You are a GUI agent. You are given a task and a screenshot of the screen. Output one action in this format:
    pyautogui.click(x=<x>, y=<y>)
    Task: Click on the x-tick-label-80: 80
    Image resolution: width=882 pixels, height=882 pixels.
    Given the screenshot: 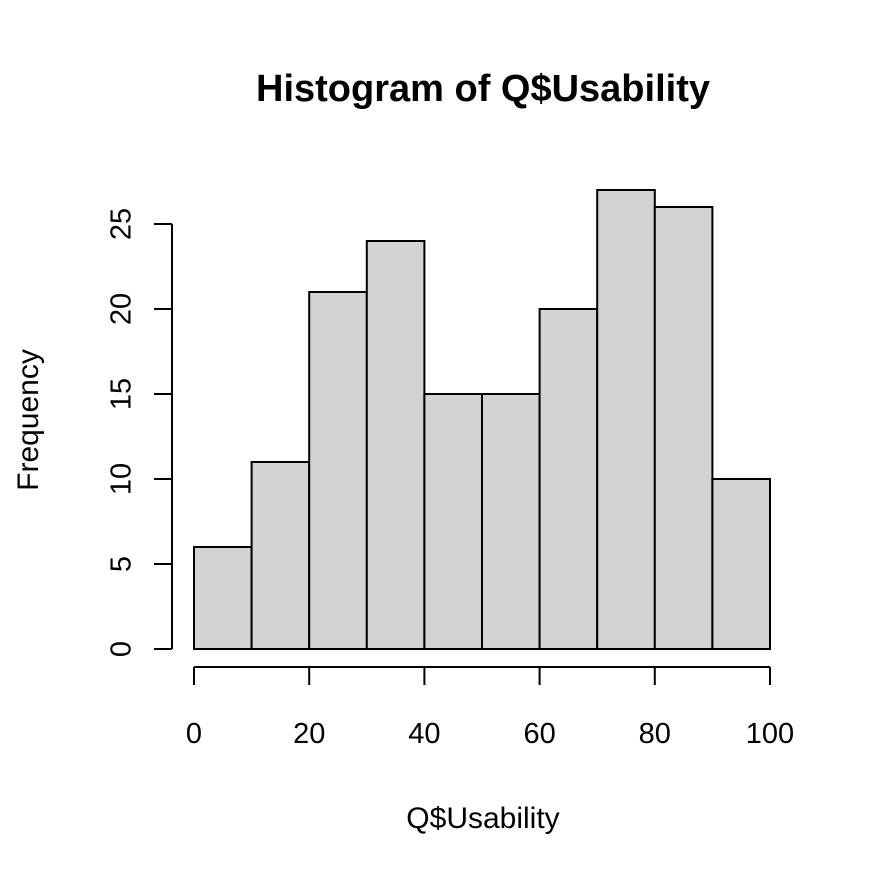 What is the action you would take?
    pyautogui.click(x=655, y=734)
    